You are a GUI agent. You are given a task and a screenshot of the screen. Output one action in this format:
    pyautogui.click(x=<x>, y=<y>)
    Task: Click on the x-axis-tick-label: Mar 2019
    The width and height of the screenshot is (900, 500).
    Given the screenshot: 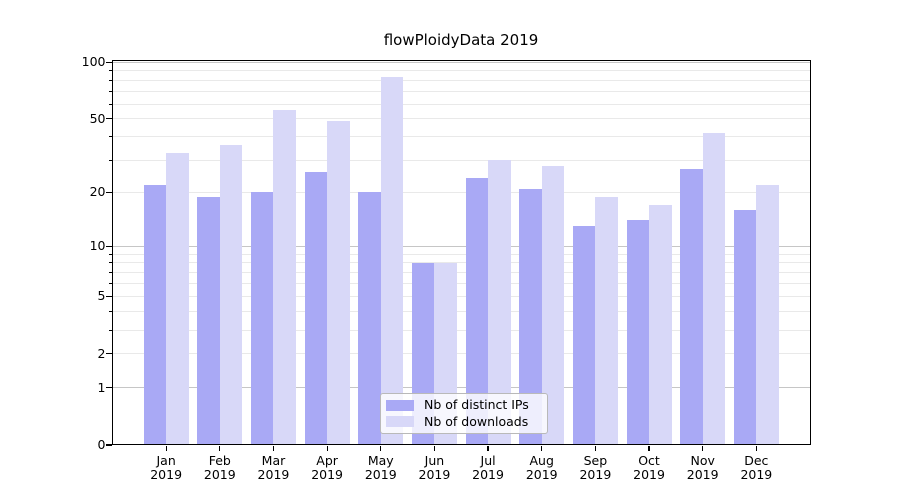 What is the action you would take?
    pyautogui.click(x=273, y=468)
    